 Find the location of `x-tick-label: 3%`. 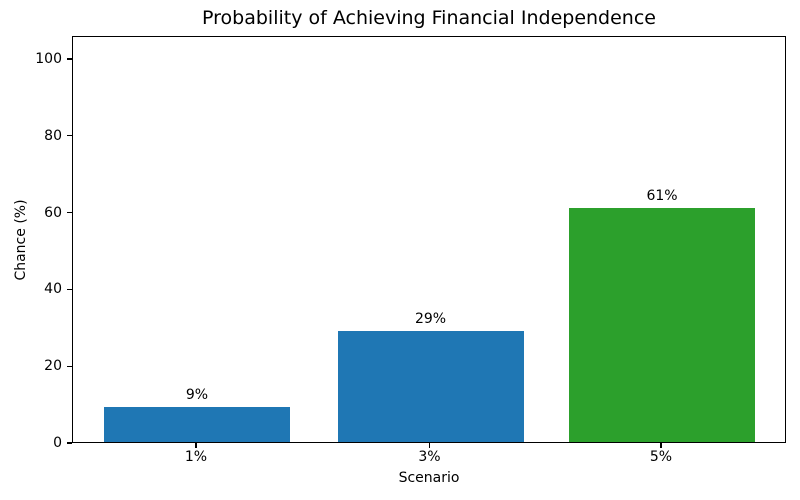

x-tick-label: 3% is located at coordinates (429, 457).